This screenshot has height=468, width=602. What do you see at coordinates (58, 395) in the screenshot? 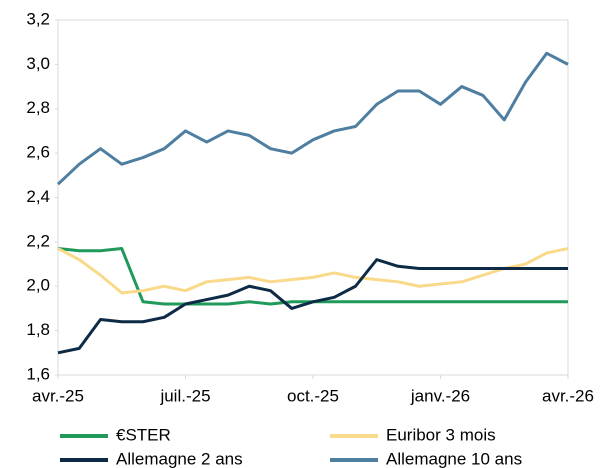
I see `x-tick-label: avr.-25` at bounding box center [58, 395].